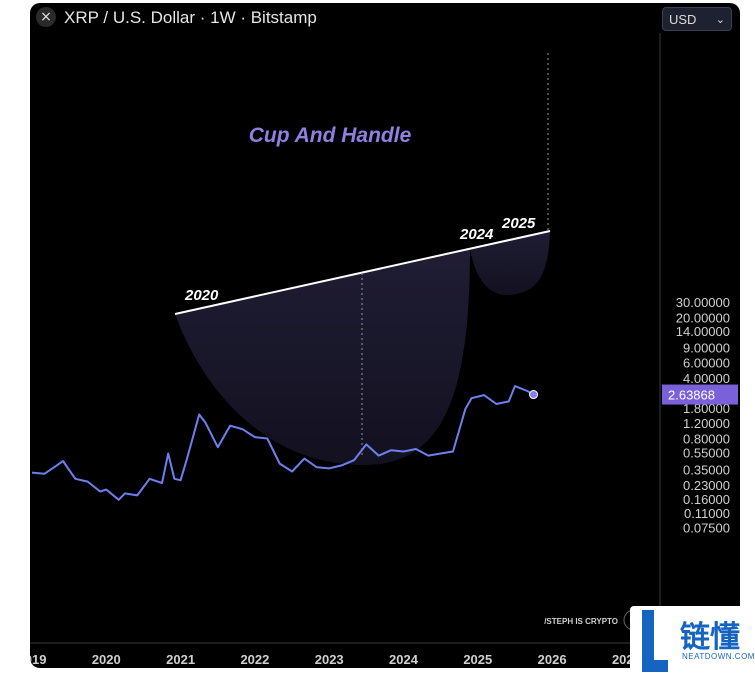  I want to click on site-logo: 链懂 NEATDOWN.COM, so click(692, 641).